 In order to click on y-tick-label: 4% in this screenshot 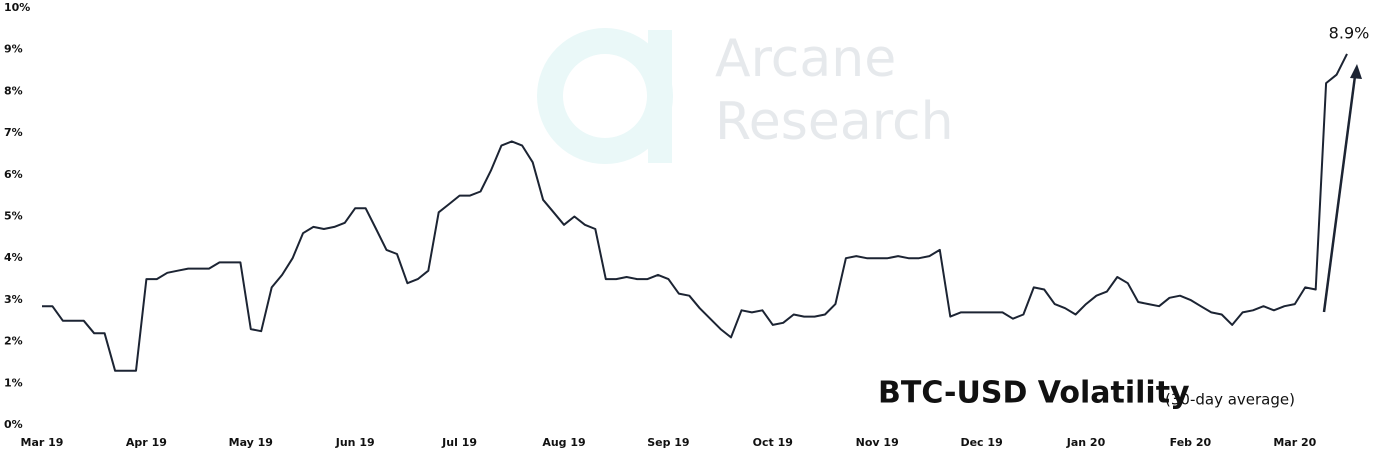, I will do `click(13, 257)`.